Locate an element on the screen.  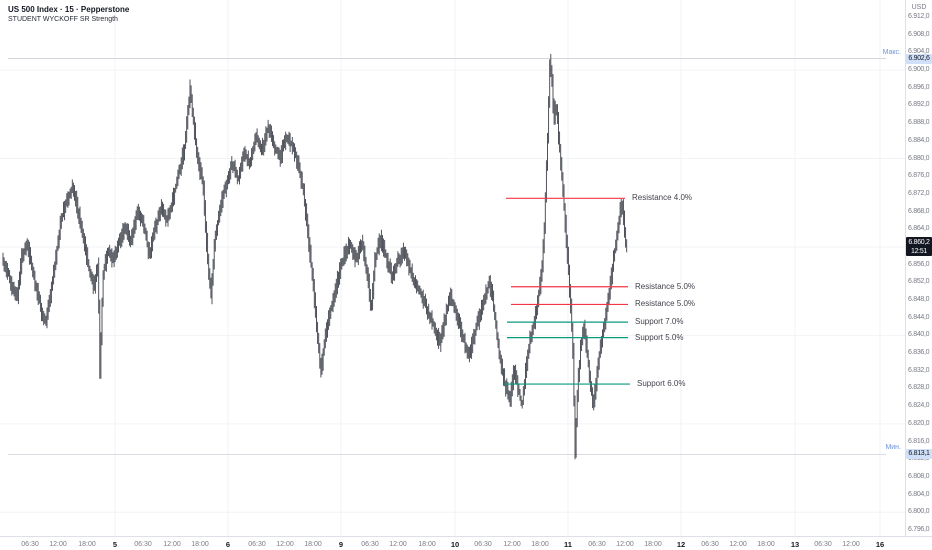
time-tick-day: 12 is located at coordinates (681, 544).